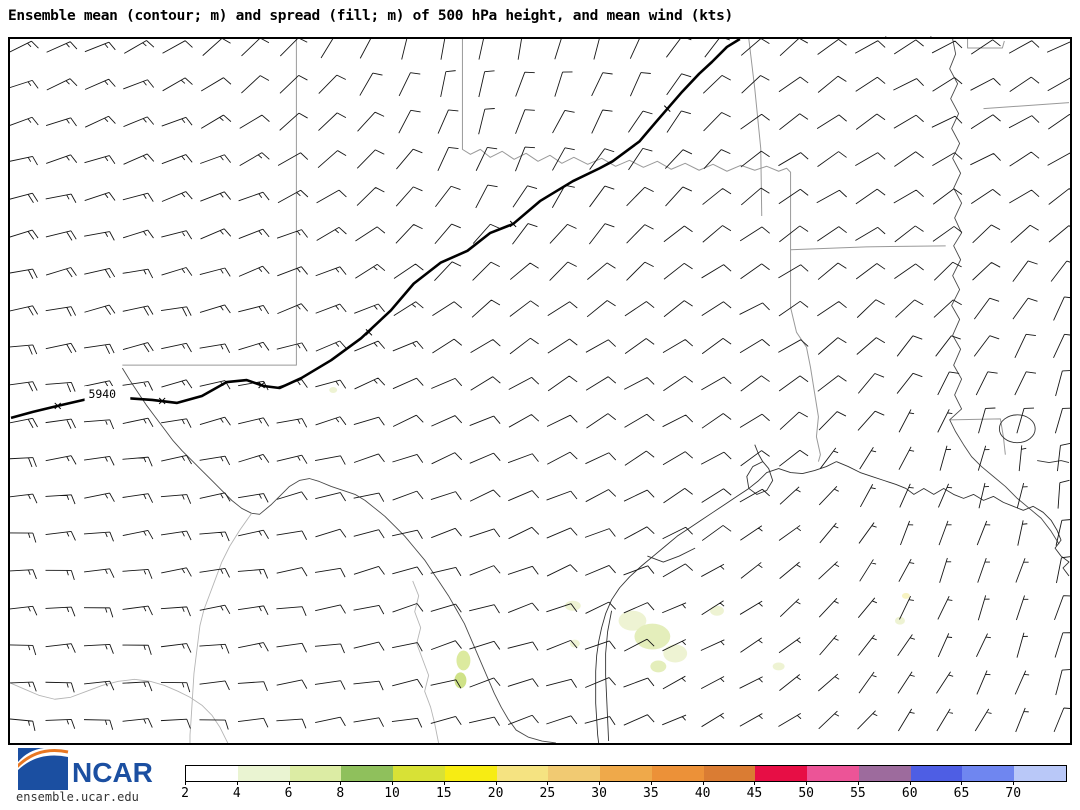 The width and height of the screenshot is (1080, 810). What do you see at coordinates (909, 793) in the screenshot?
I see `colorbar-tick-label: 60` at bounding box center [909, 793].